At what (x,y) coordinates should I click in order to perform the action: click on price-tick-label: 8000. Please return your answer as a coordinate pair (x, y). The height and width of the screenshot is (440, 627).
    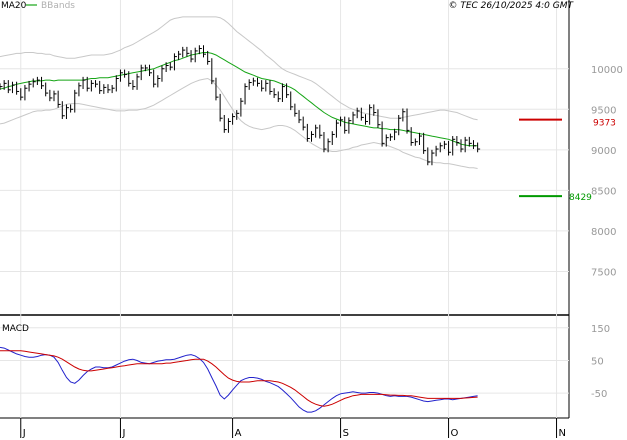
    Looking at the image, I should click on (603, 232).